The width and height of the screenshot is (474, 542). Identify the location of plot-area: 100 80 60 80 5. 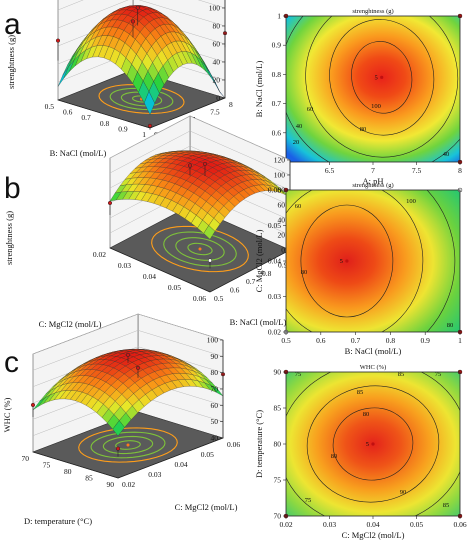
(373, 261).